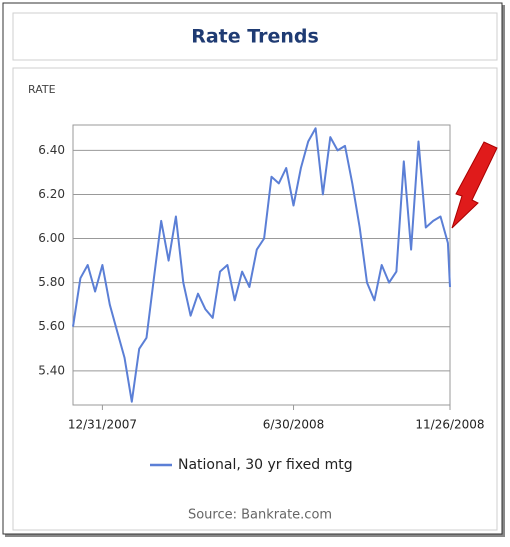 This screenshot has width=510, height=547. I want to click on chart-title: Rate Trends, so click(255, 37).